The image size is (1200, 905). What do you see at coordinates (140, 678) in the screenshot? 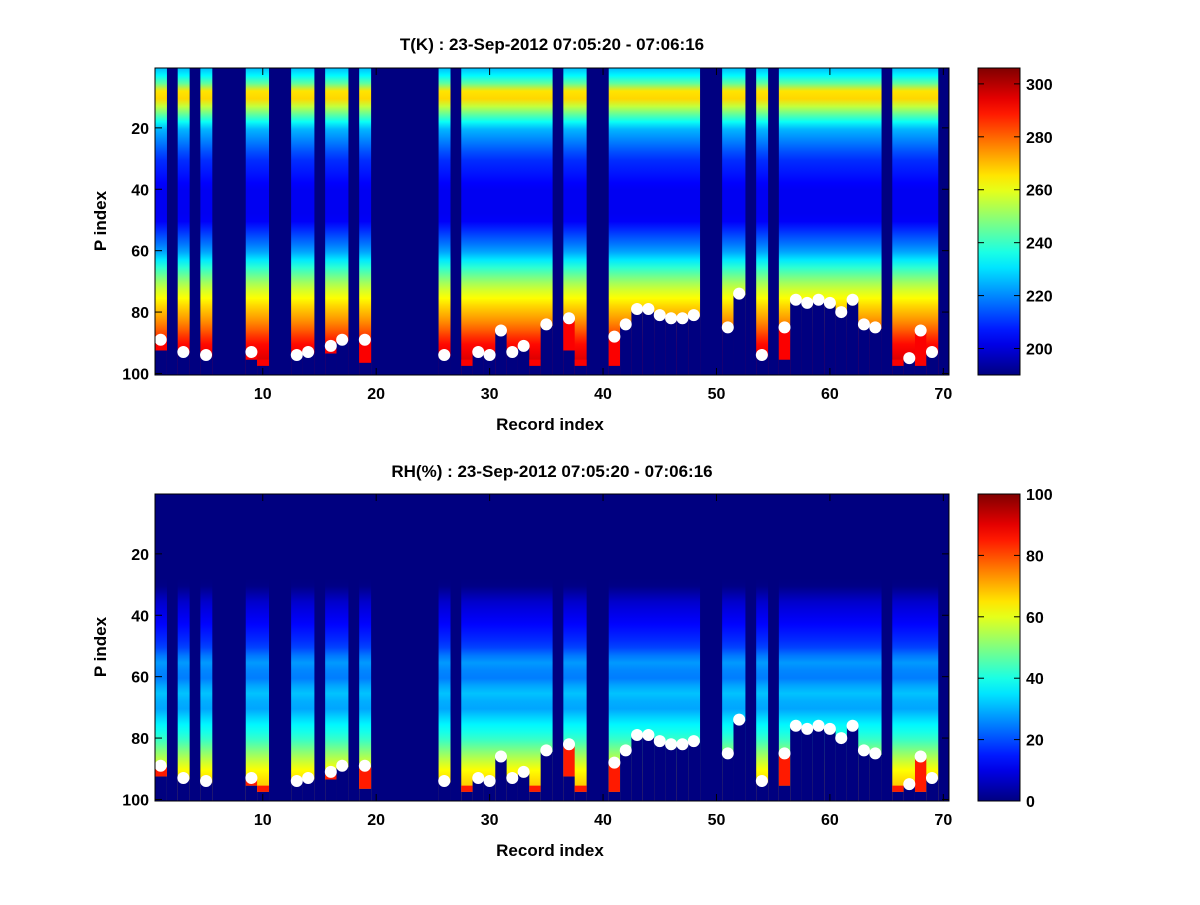
I see `y-tick-label: 60` at bounding box center [140, 678].